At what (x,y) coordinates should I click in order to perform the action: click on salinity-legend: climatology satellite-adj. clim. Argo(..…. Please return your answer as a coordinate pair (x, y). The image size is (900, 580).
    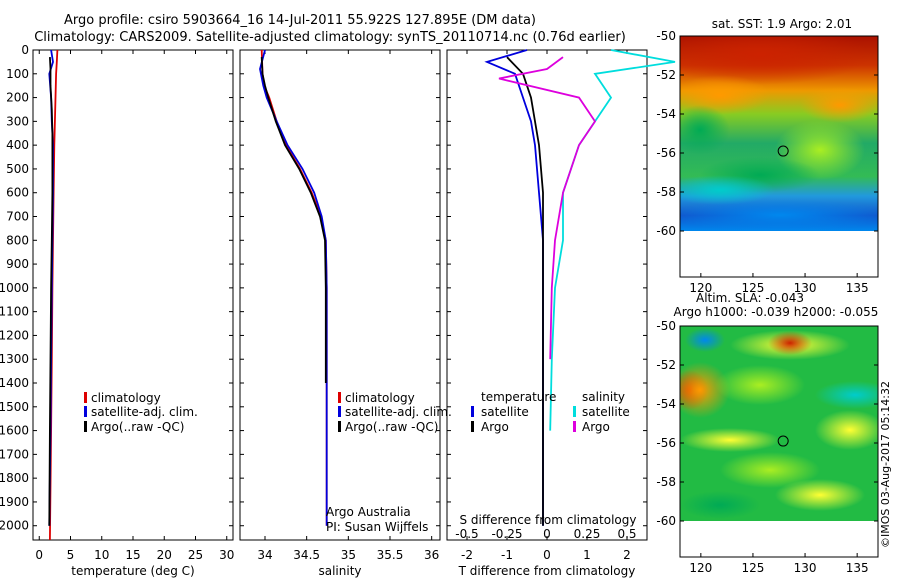
    Looking at the image, I should click on (395, 412).